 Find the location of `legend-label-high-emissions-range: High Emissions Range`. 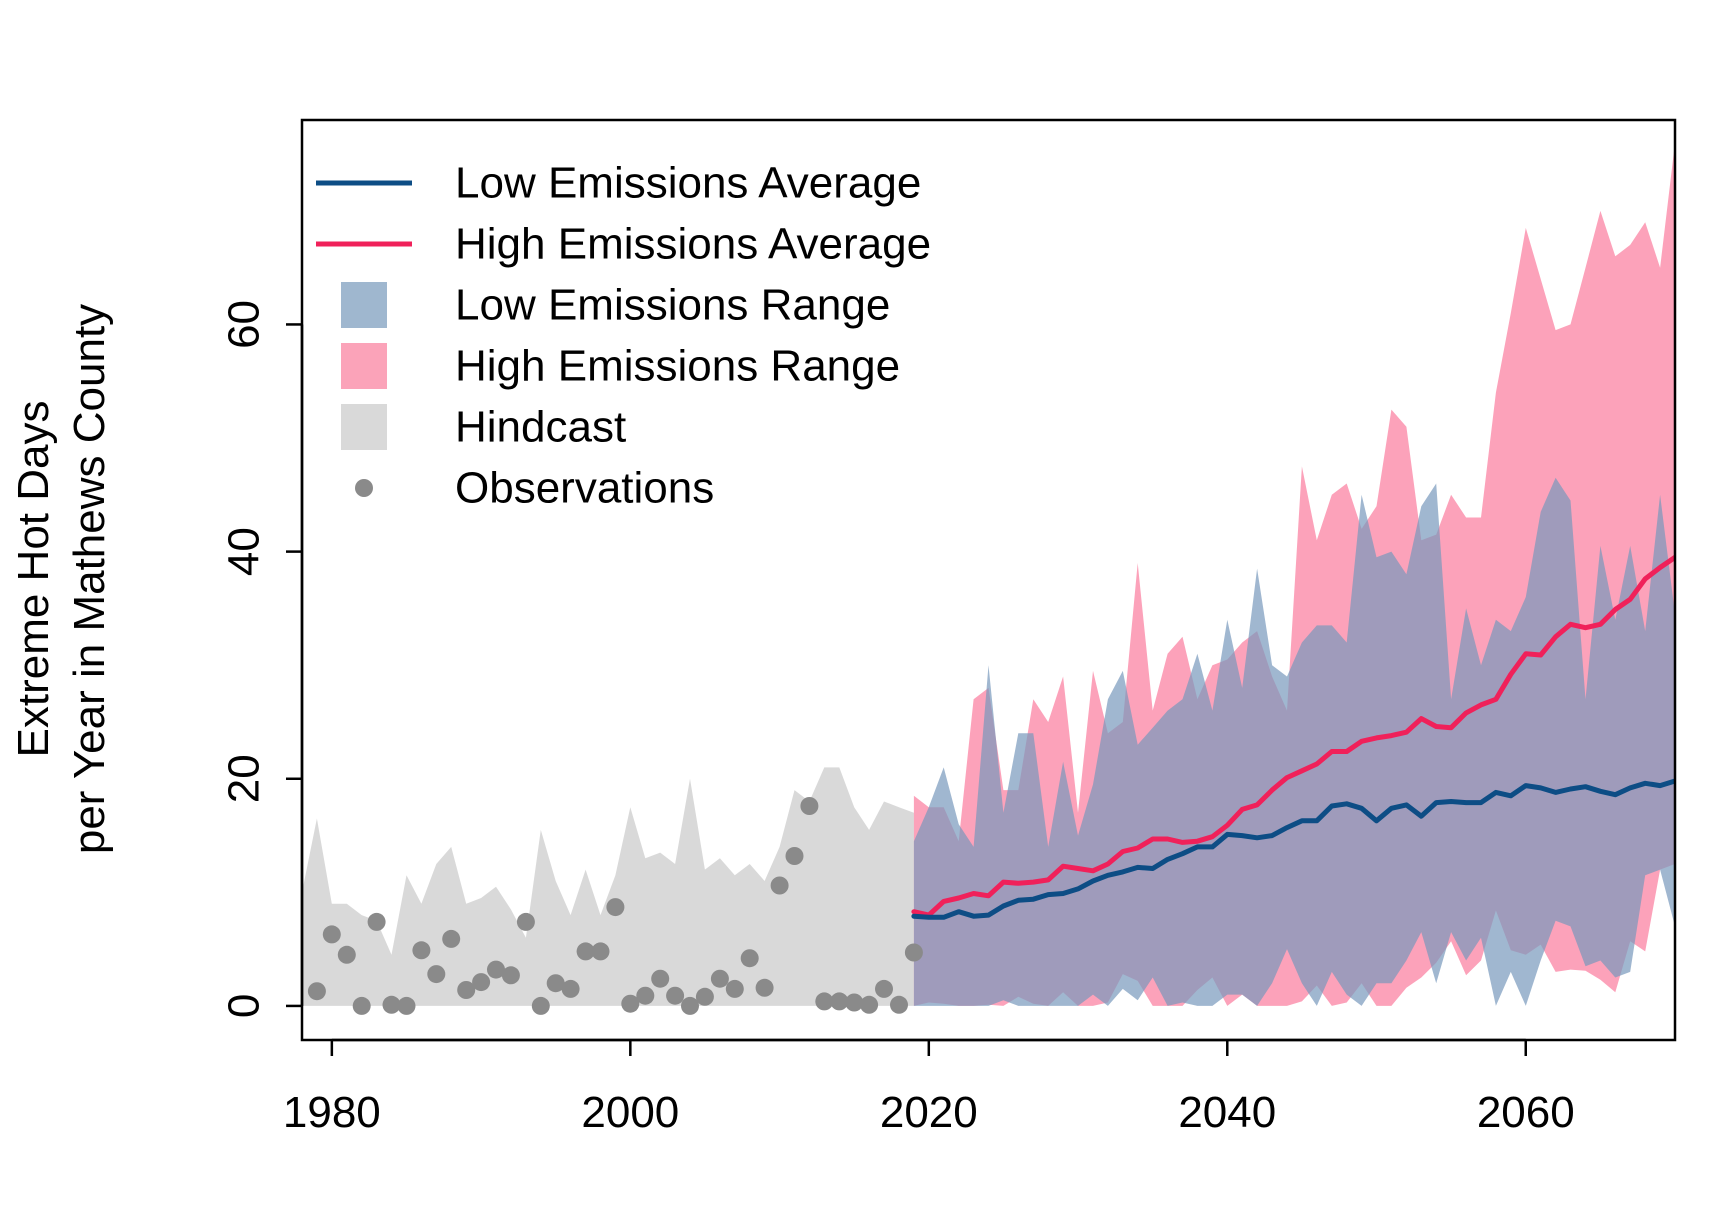

legend-label-high-emissions-range: High Emissions Range is located at coordinates (677, 366).